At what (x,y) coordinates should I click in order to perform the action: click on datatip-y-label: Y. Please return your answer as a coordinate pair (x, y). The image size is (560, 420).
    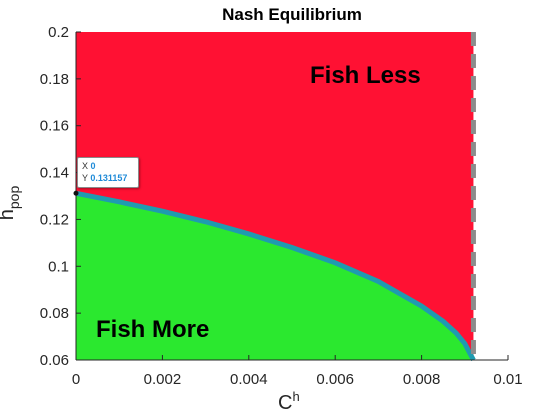
    Looking at the image, I should click on (85, 178).